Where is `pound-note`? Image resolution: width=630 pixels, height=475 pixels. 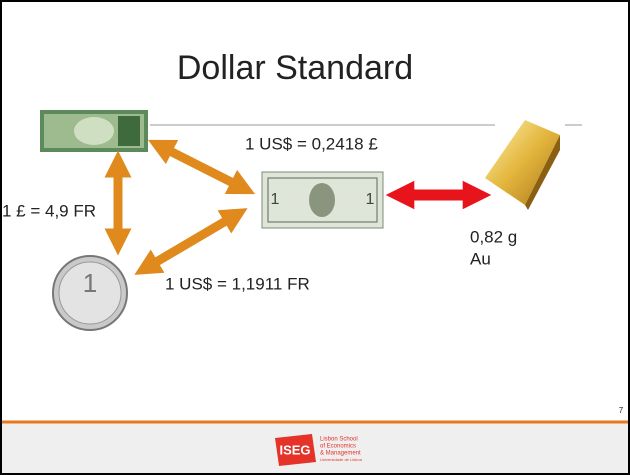
pound-note is located at coordinates (94, 131).